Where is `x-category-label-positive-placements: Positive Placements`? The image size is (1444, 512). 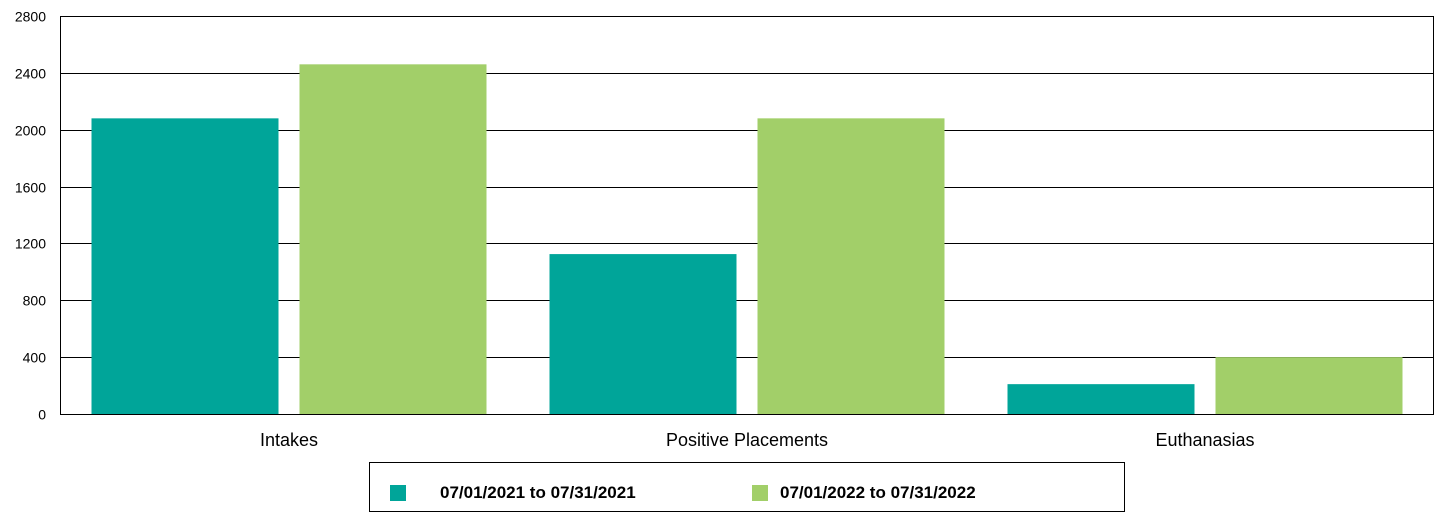 x-category-label-positive-placements: Positive Placements is located at coordinates (747, 440).